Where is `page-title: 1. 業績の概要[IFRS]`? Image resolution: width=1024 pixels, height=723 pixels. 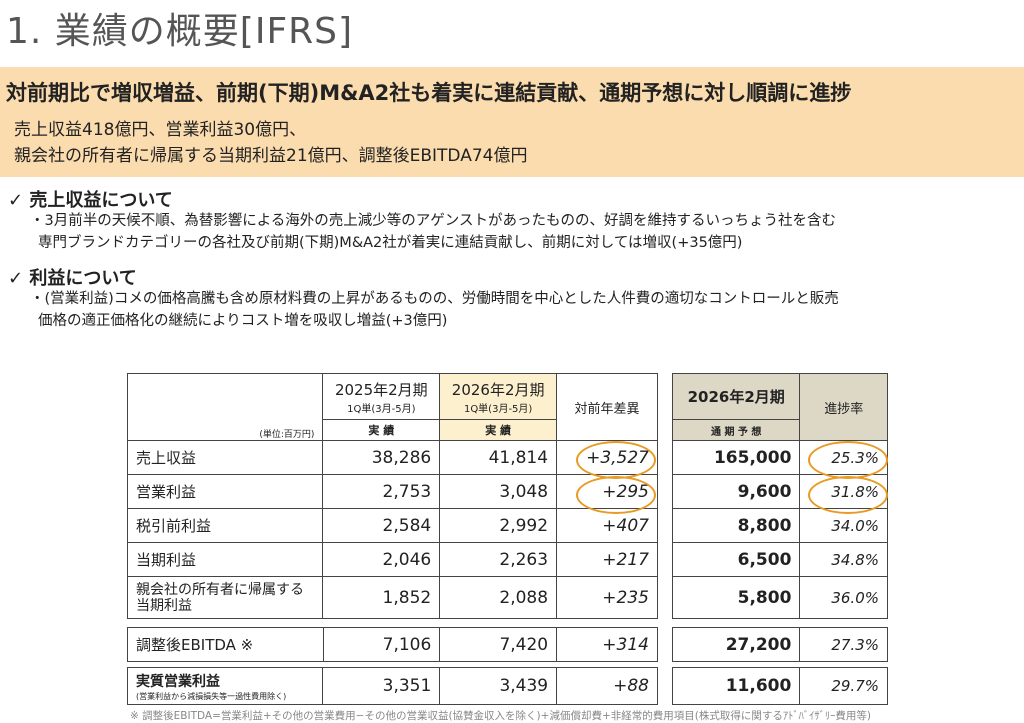 page-title: 1. 業績の概要[IFRS] is located at coordinates (180, 31).